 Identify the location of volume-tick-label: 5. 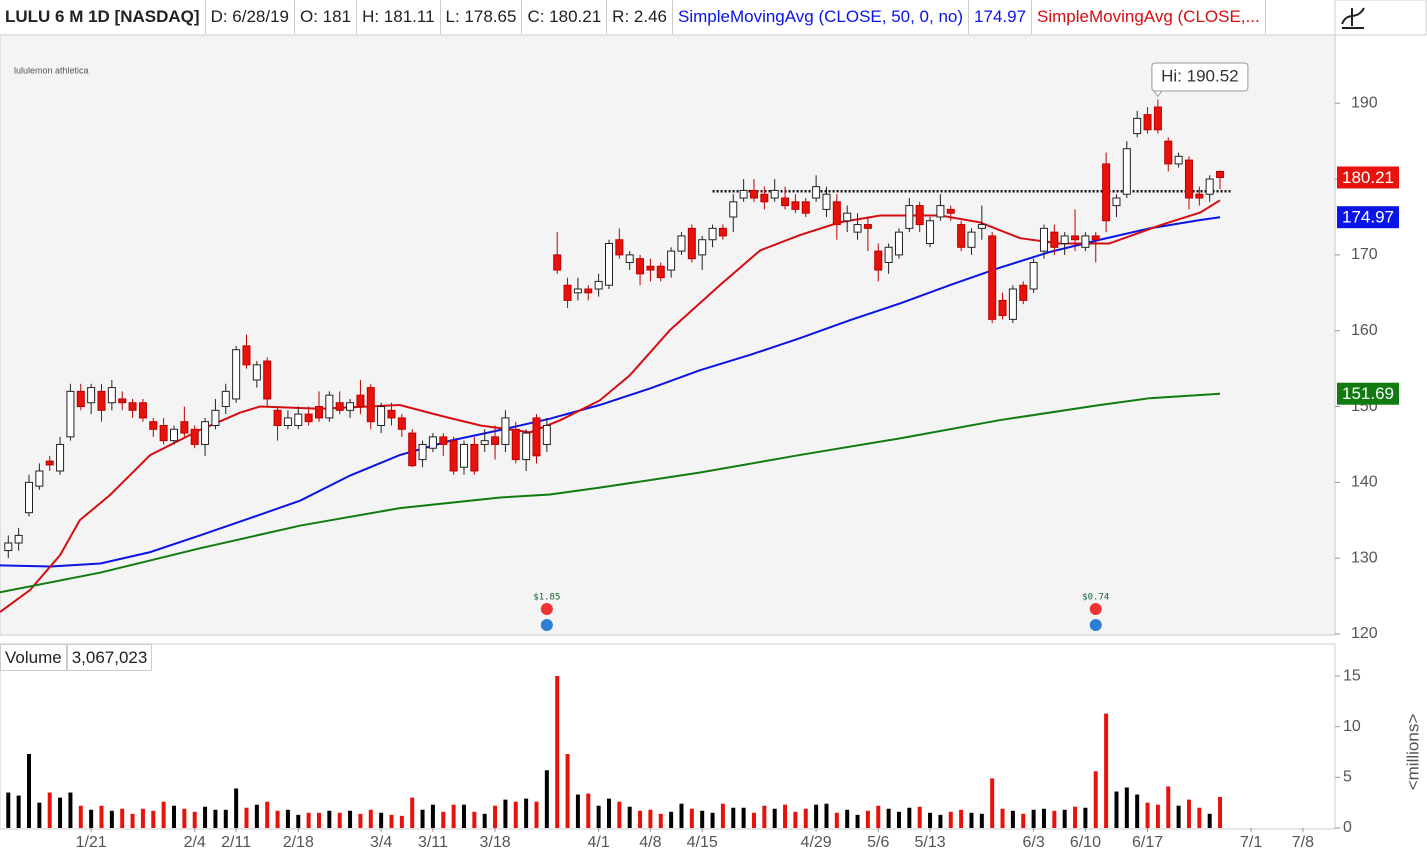
(1347, 777).